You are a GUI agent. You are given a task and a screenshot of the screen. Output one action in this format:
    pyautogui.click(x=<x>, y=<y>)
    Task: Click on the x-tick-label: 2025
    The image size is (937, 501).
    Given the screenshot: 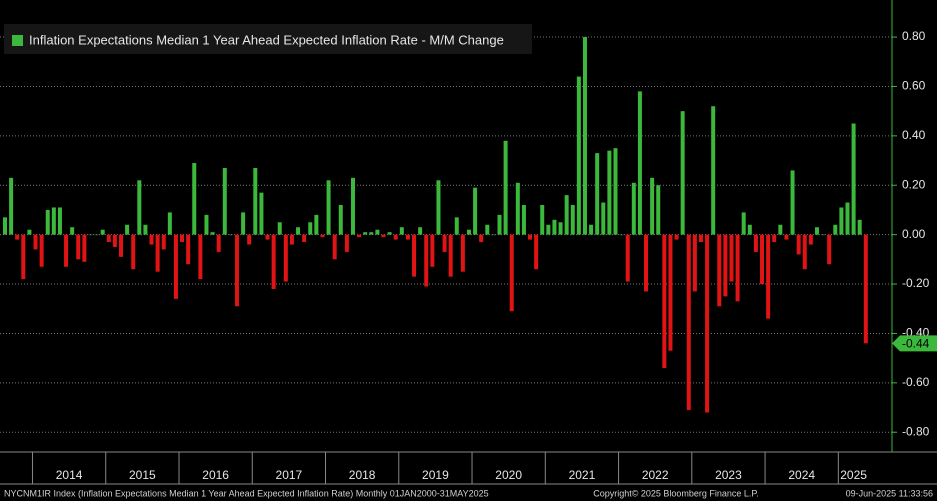 What is the action you would take?
    pyautogui.click(x=853, y=475)
    